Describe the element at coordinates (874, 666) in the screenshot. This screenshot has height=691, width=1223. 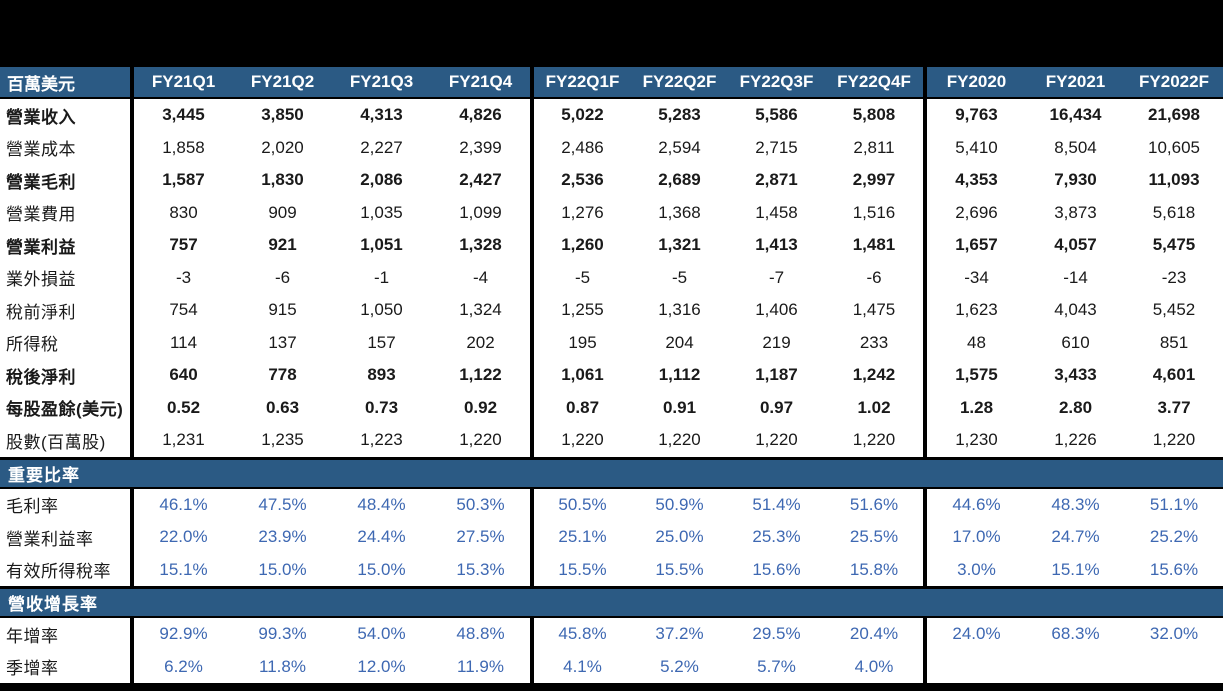
I see `value-cell: 4.0%` at that location.